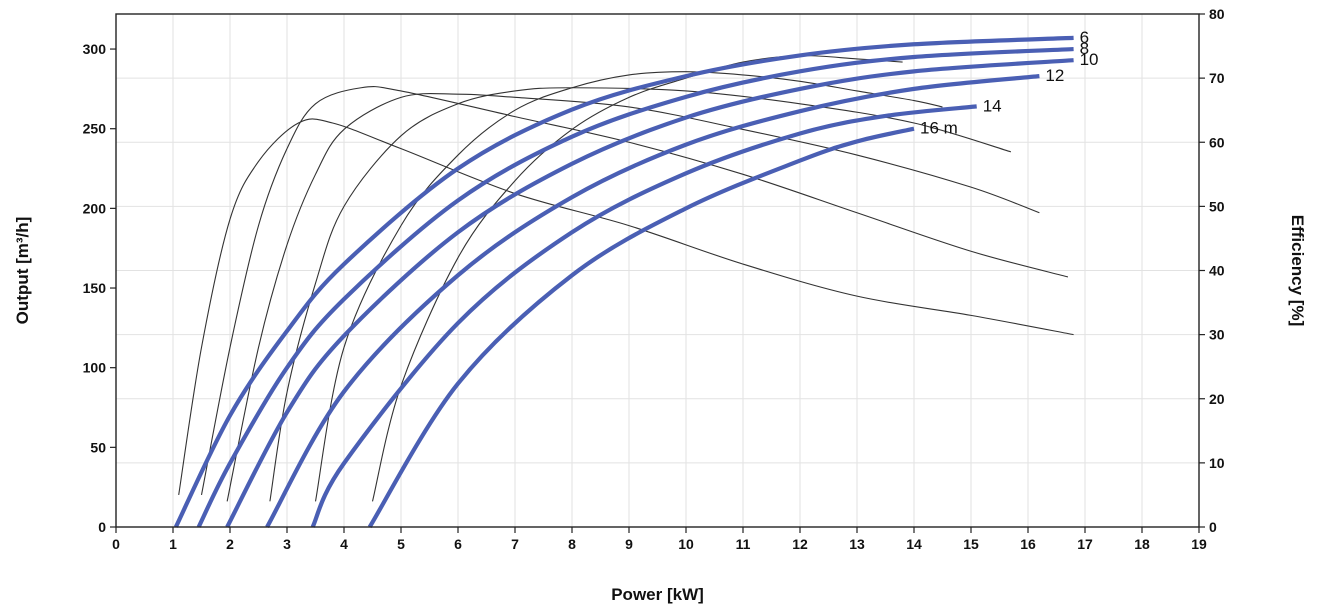  Describe the element at coordinates (95, 288) in the screenshot. I see `y-tick-label: 150` at that location.